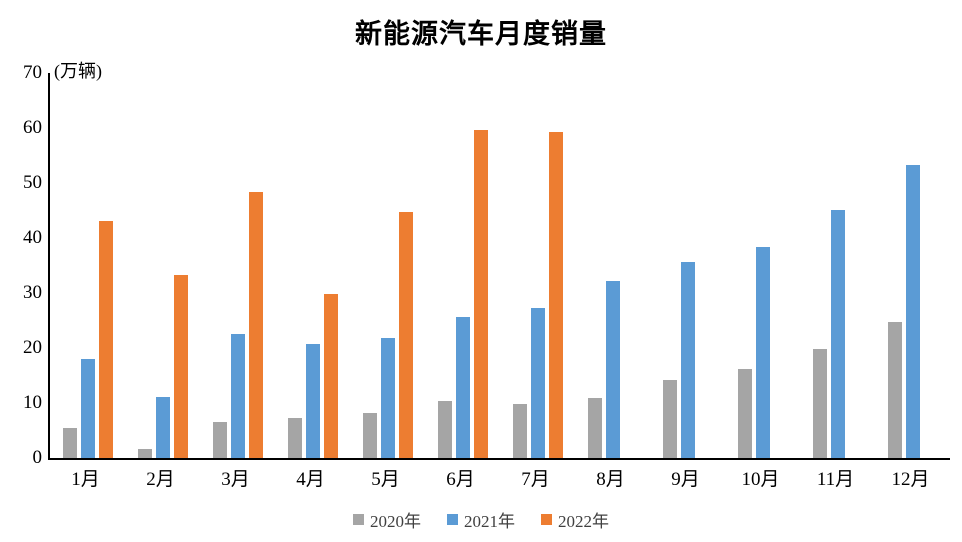  I want to click on bar-group-10月, so click(762, 265).